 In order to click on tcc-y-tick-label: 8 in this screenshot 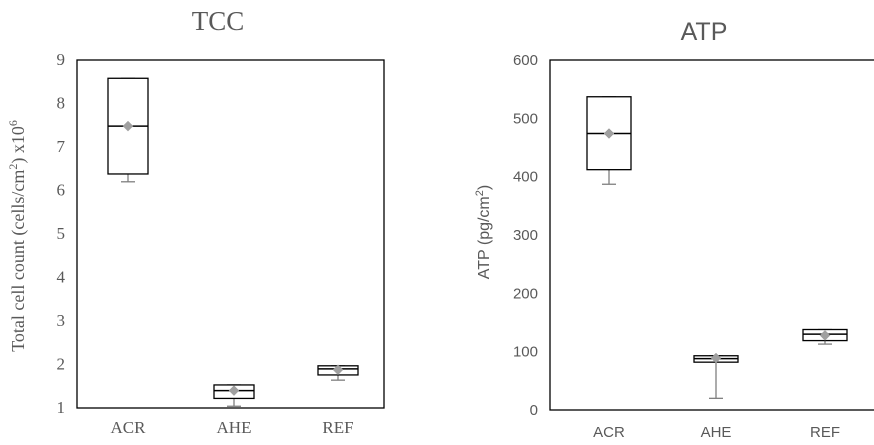, I will do `click(61, 103)`.